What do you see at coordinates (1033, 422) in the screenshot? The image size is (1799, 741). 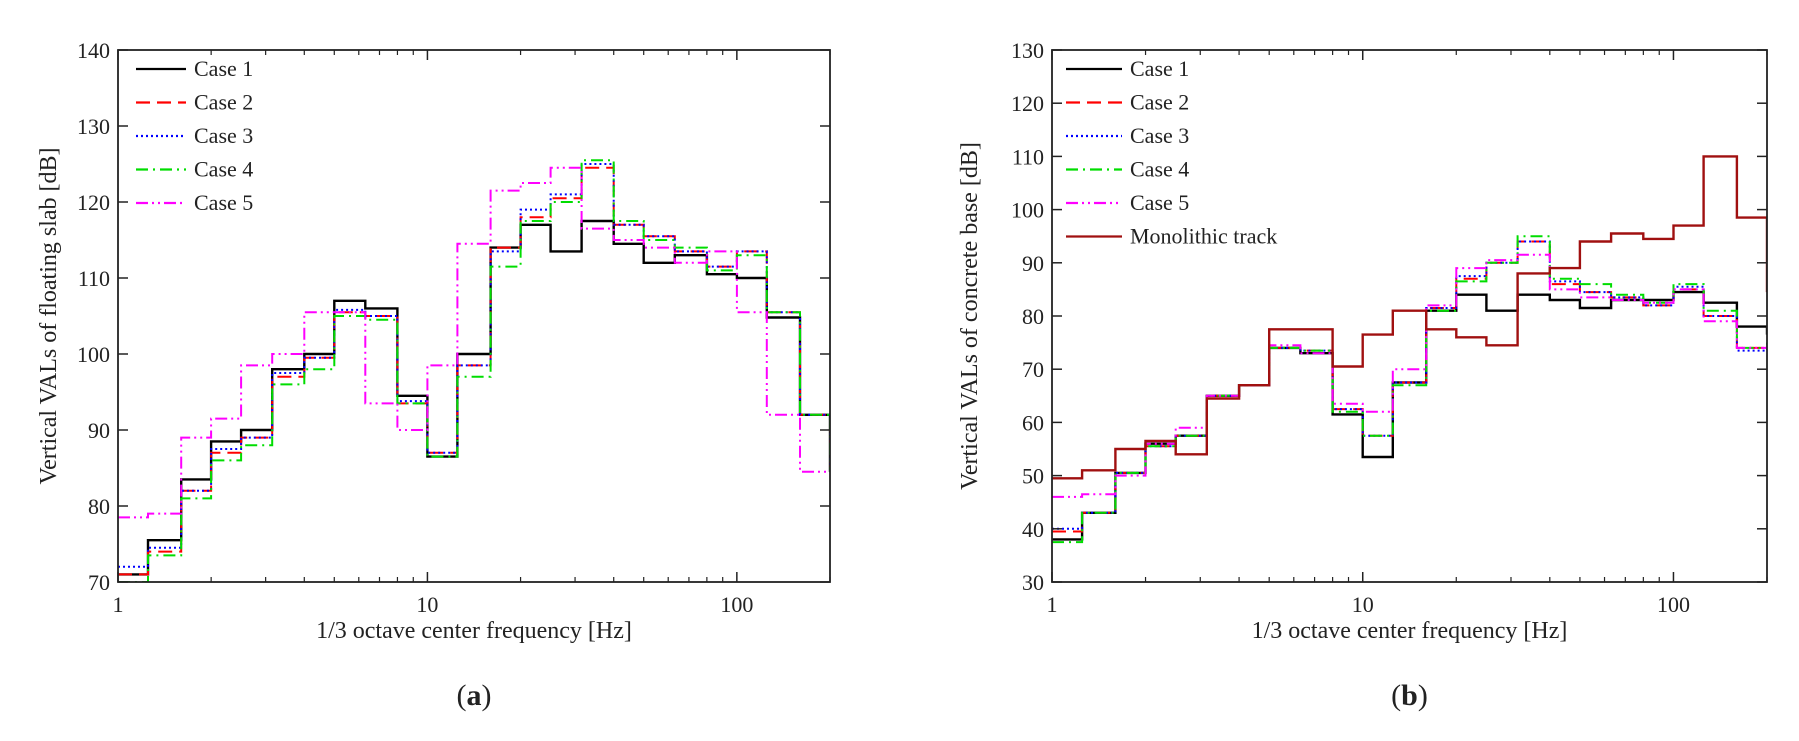 I see `y-tick-label: 60` at bounding box center [1033, 422].